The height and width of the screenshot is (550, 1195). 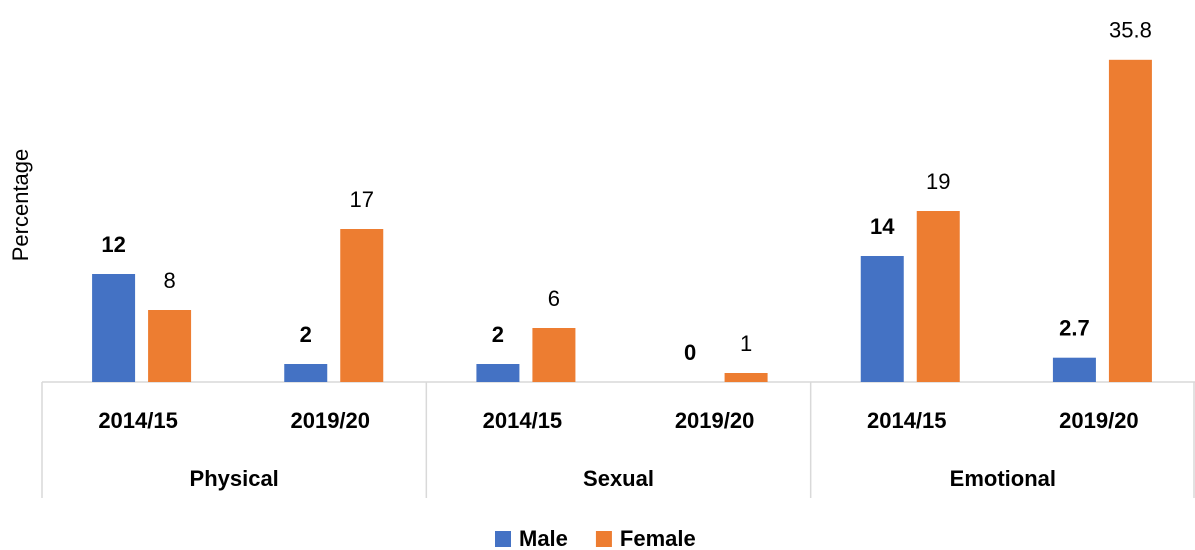 What do you see at coordinates (658, 538) in the screenshot?
I see `legend-label: Female` at bounding box center [658, 538].